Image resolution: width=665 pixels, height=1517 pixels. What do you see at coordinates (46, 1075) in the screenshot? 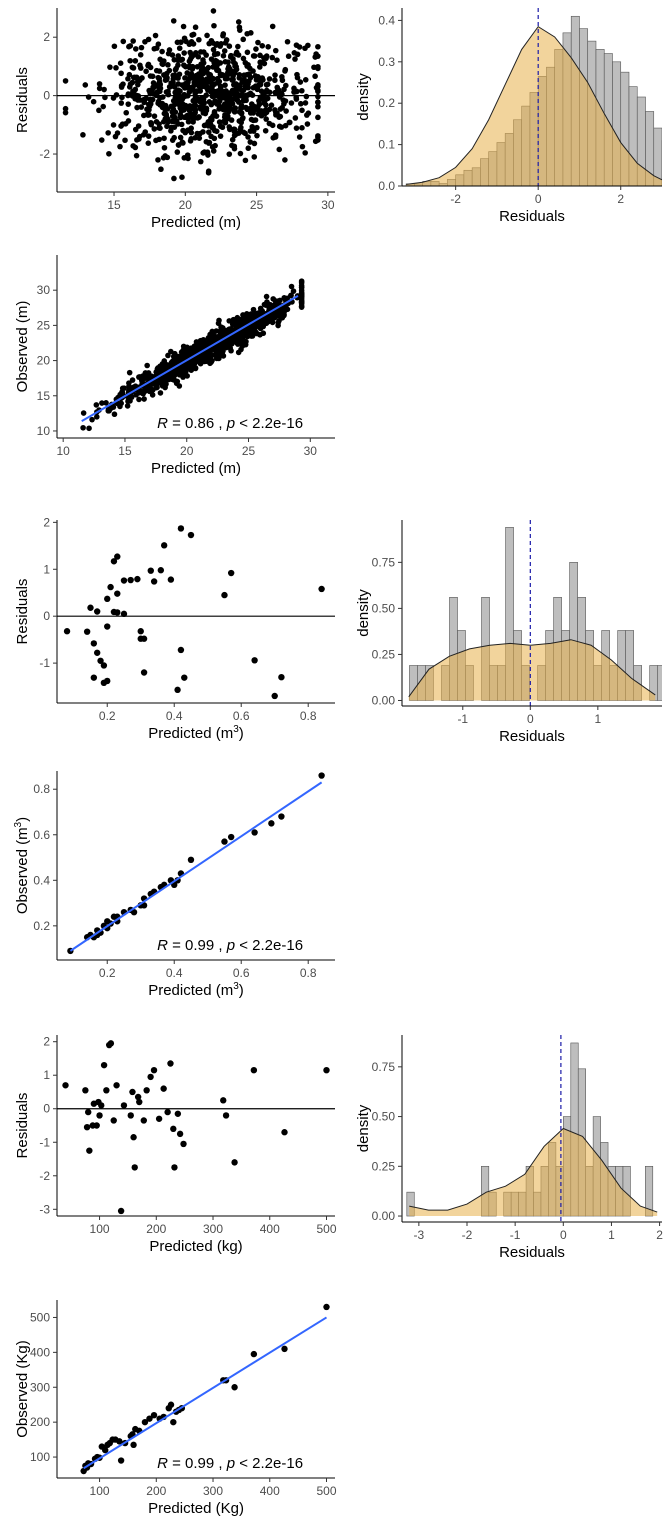
I see `y-tick-label: 1` at bounding box center [46, 1075].